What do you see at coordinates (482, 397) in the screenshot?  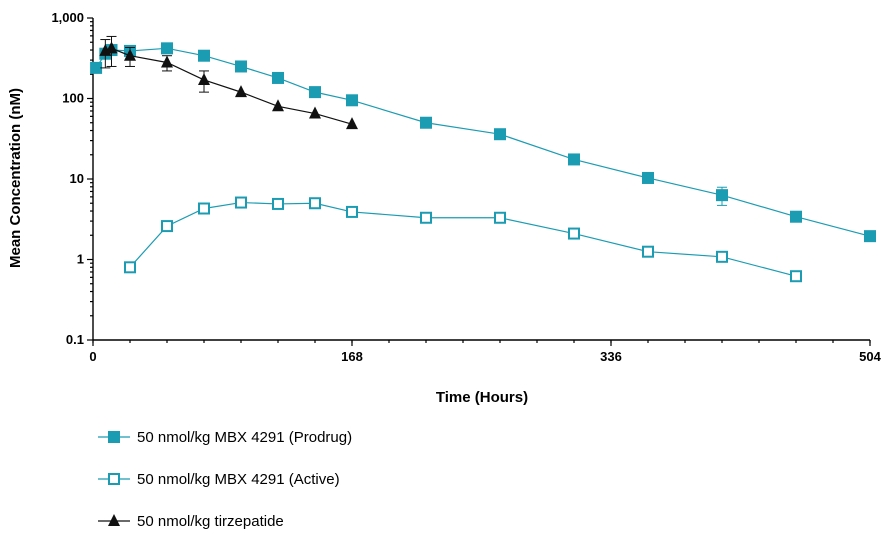 I see `x-axis-title: Time (Hours)` at bounding box center [482, 397].